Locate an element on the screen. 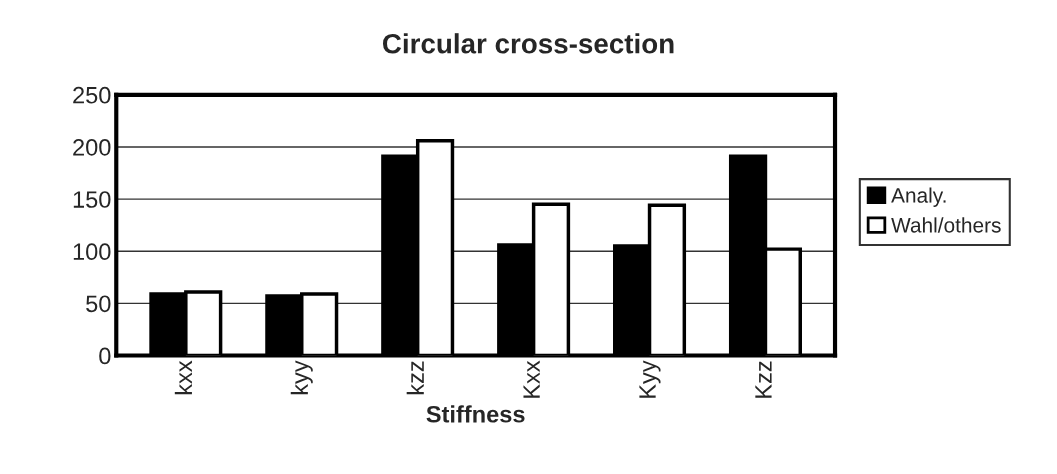  x-tick-label: Kxx is located at coordinates (531, 379).